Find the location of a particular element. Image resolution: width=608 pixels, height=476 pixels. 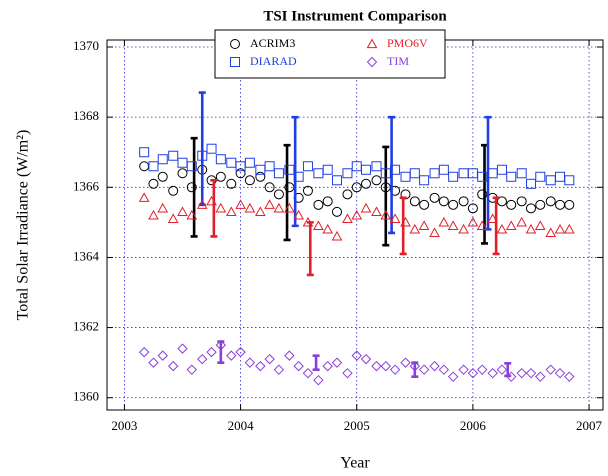

legend-box is located at coordinates (330, 54).